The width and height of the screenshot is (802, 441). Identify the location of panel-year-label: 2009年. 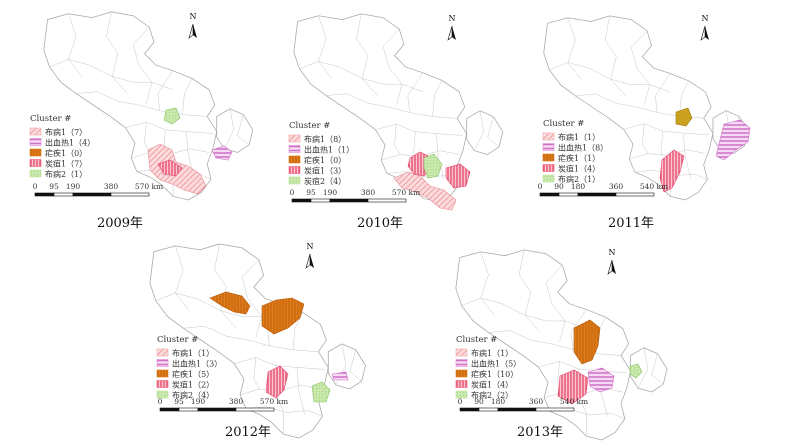
(120, 223).